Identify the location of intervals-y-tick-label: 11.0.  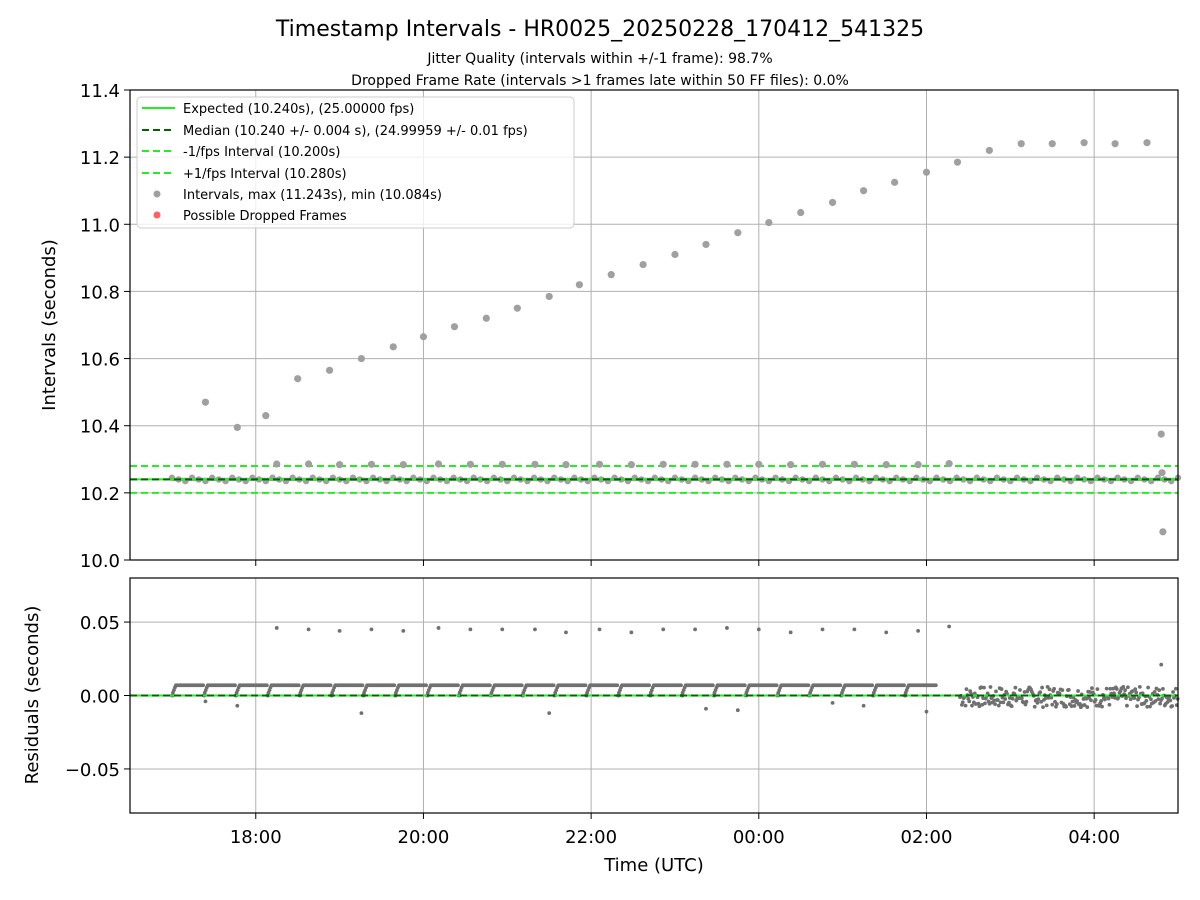
(100, 225).